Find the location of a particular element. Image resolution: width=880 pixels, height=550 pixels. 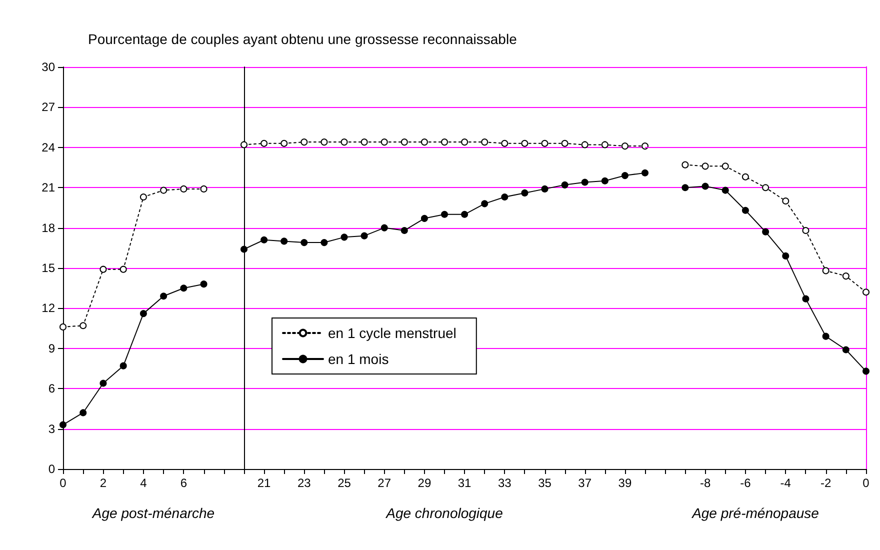

y-tick-label: 12 is located at coordinates (49, 308).